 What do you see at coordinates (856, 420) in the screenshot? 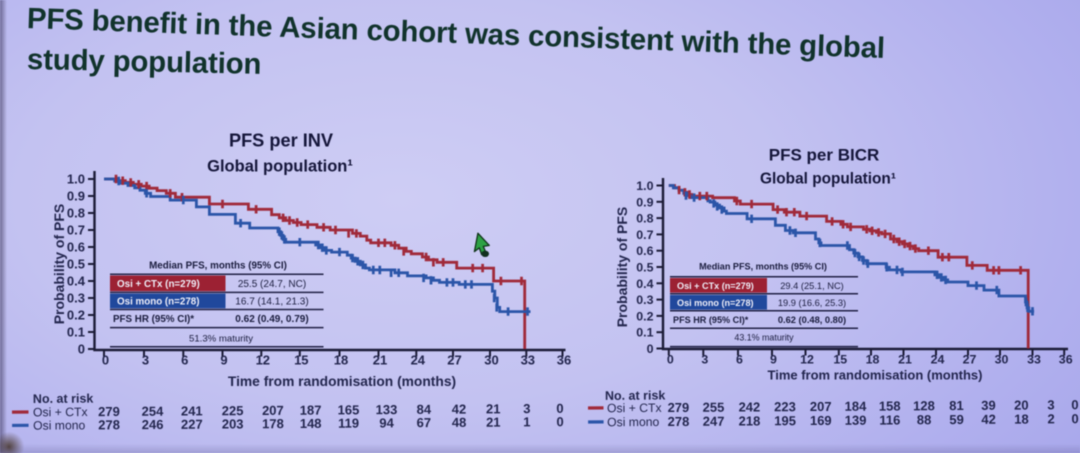
I see `svg-text: 139` at bounding box center [856, 420].